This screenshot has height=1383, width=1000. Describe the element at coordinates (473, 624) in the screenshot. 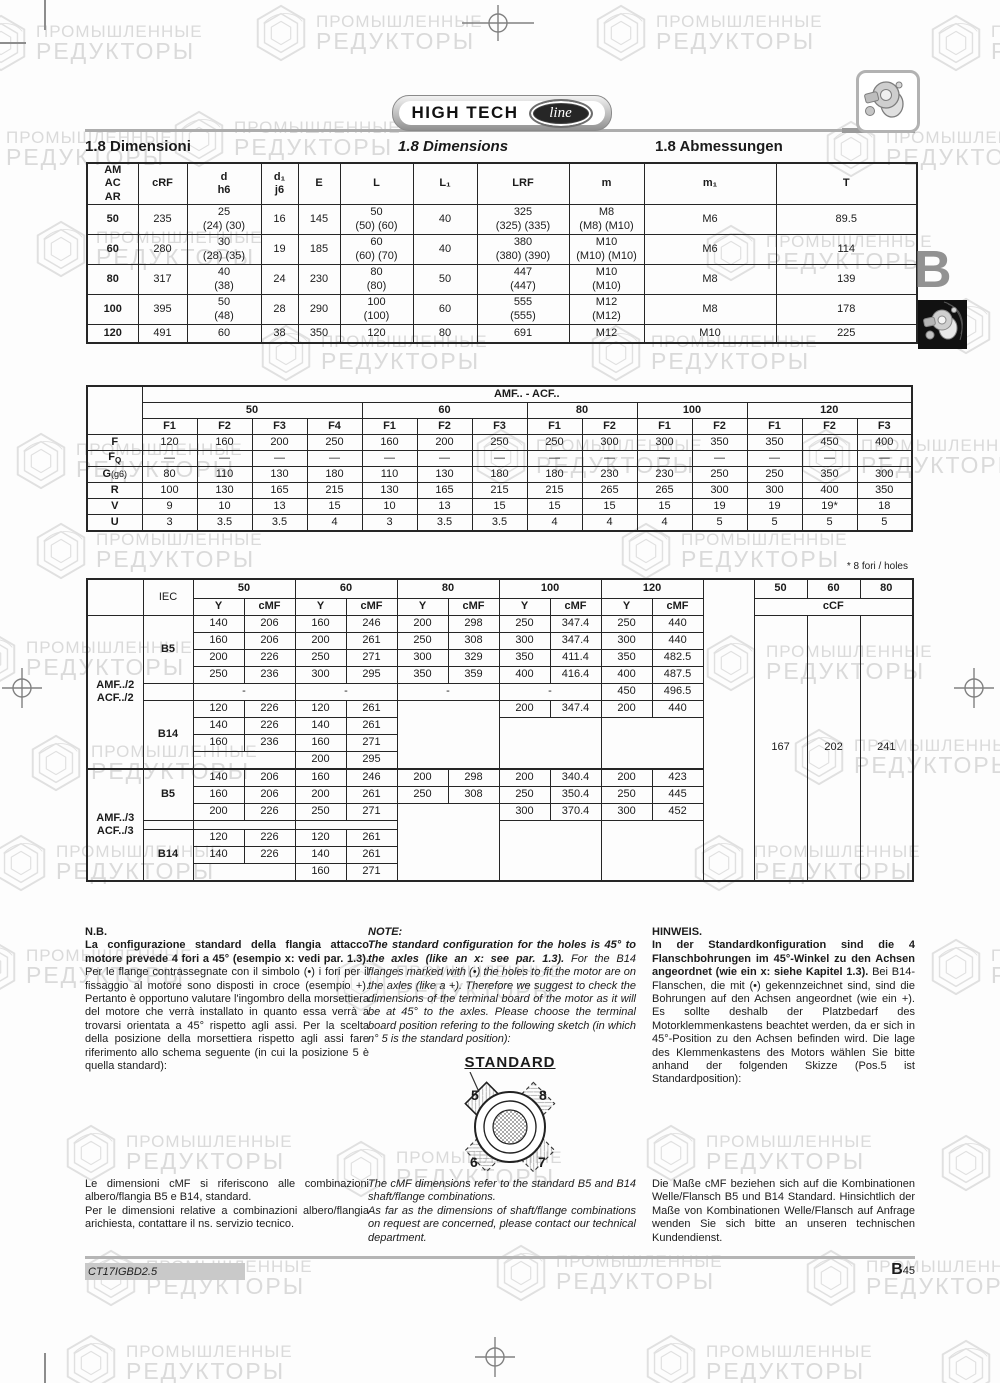

I see `table-cell: 298` at that location.